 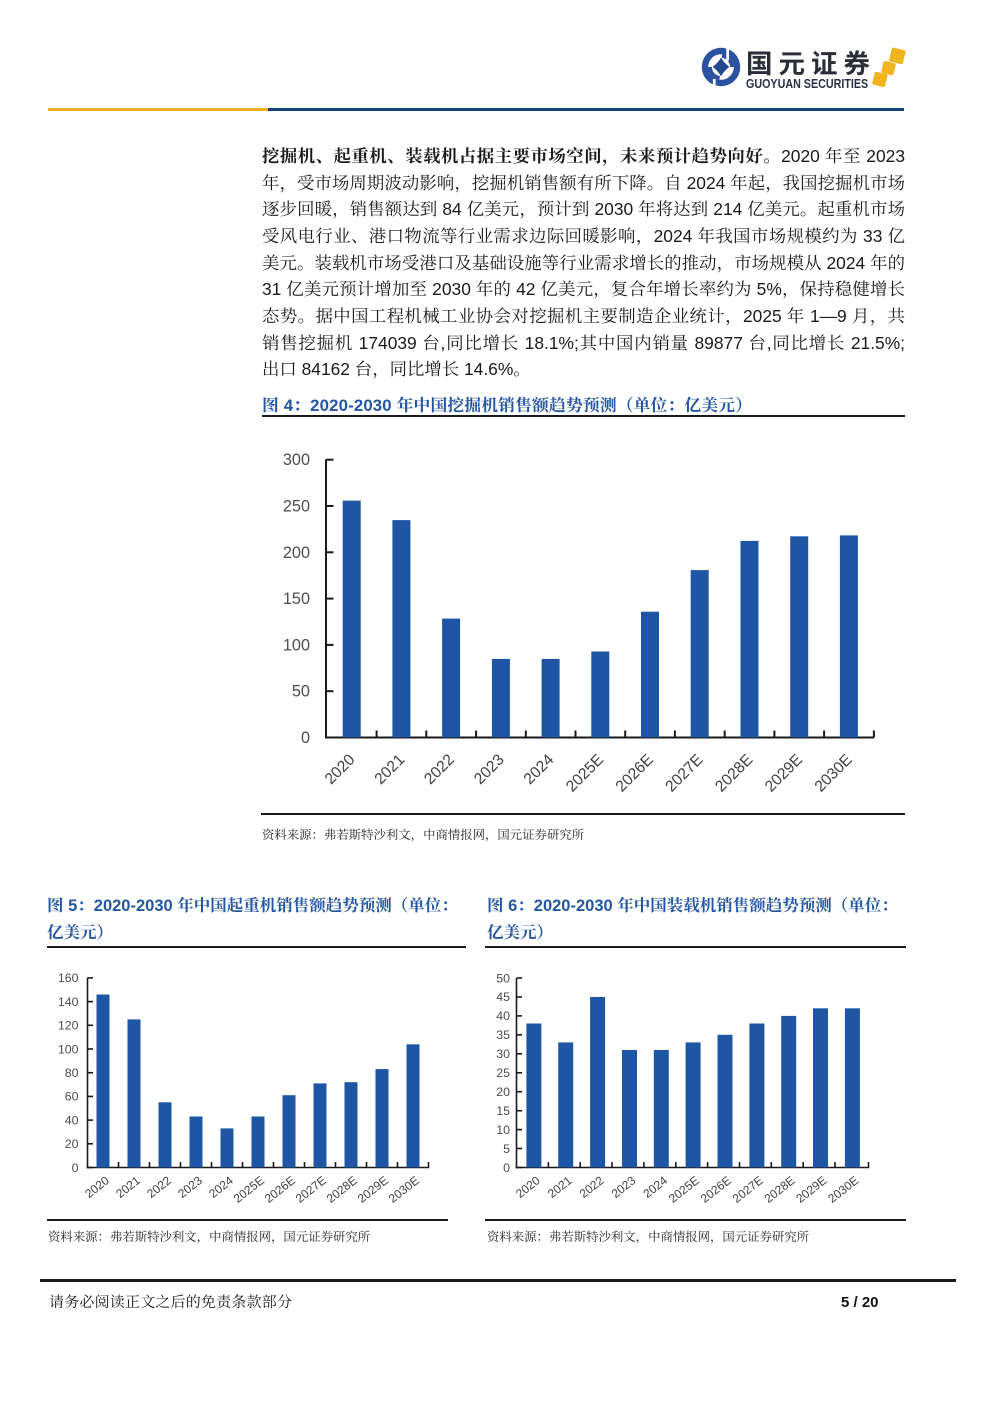 I want to click on svg-text: 60, so click(x=72, y=1097).